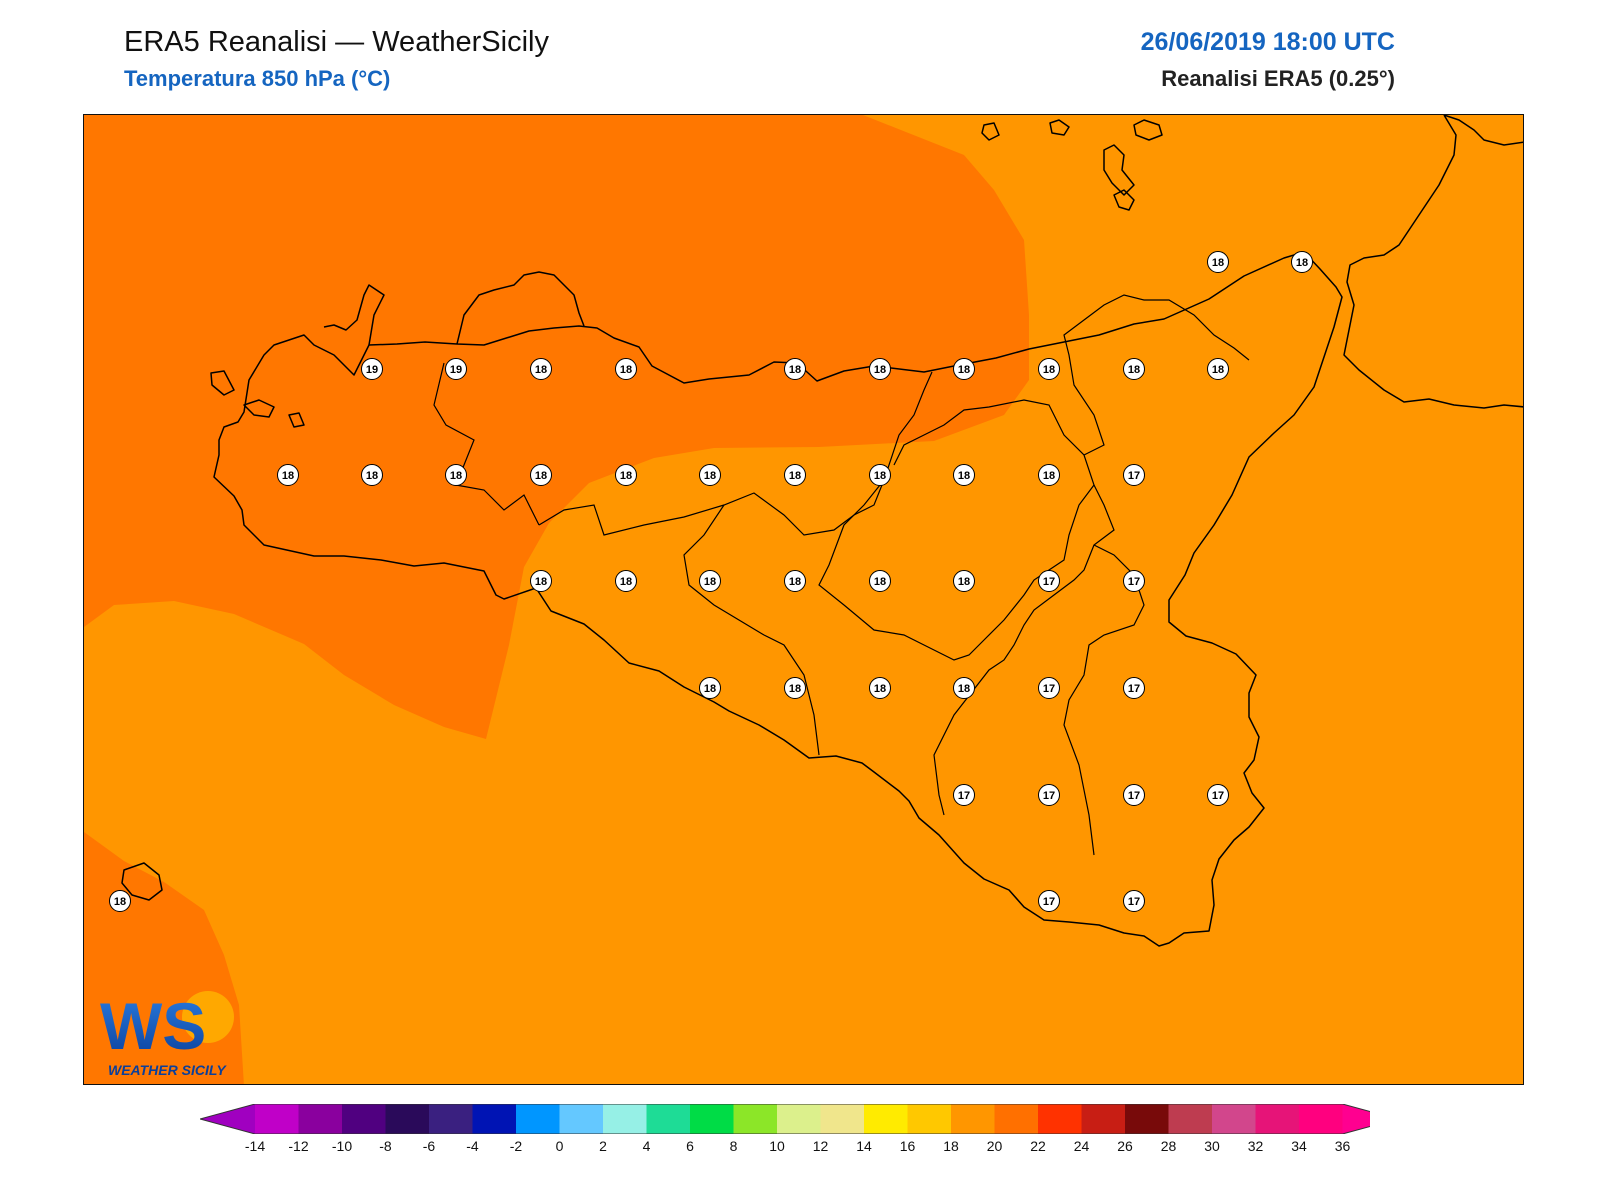  Describe the element at coordinates (690, 1146) in the screenshot. I see `colorbar-tick-label: 6` at that location.